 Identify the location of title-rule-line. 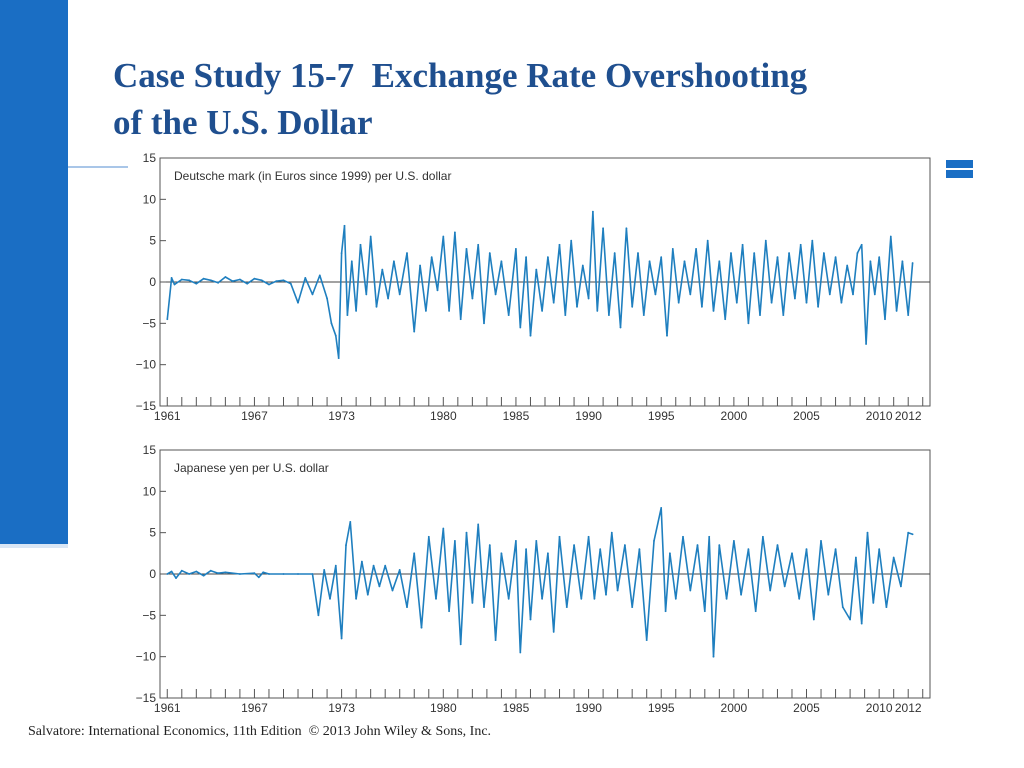
(98, 167).